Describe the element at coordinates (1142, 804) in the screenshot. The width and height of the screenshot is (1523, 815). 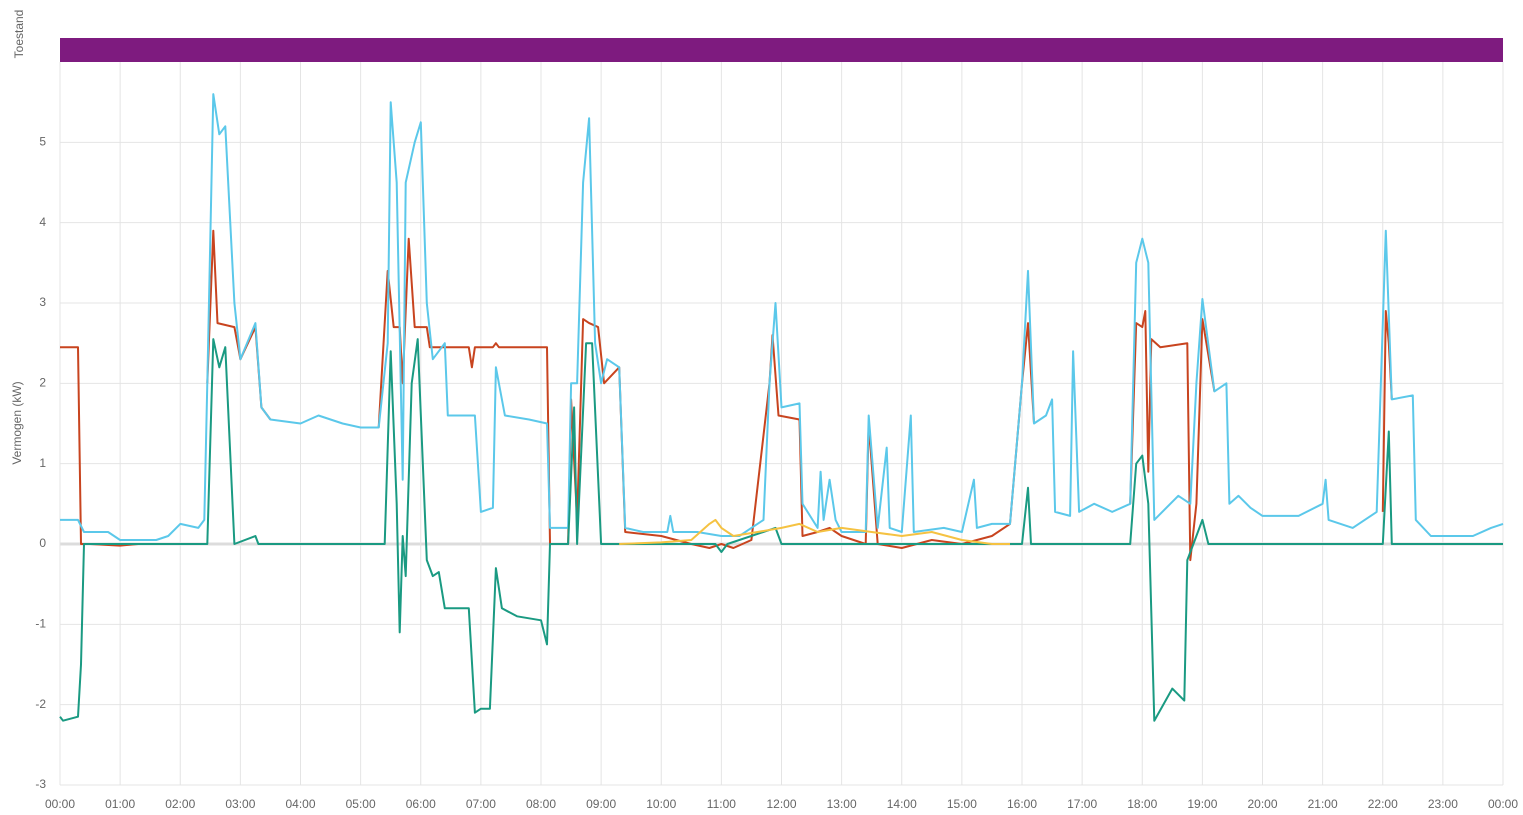
I see `x-tick-label: 18:00` at that location.